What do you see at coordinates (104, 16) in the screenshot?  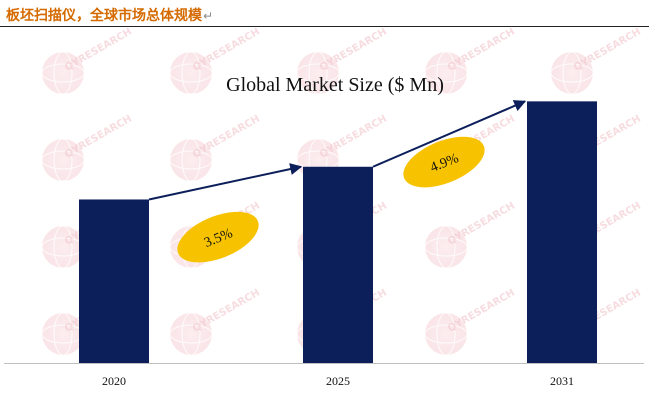 I see `page-title-text: 板坯扫描仪，全球市场总体规模` at bounding box center [104, 16].